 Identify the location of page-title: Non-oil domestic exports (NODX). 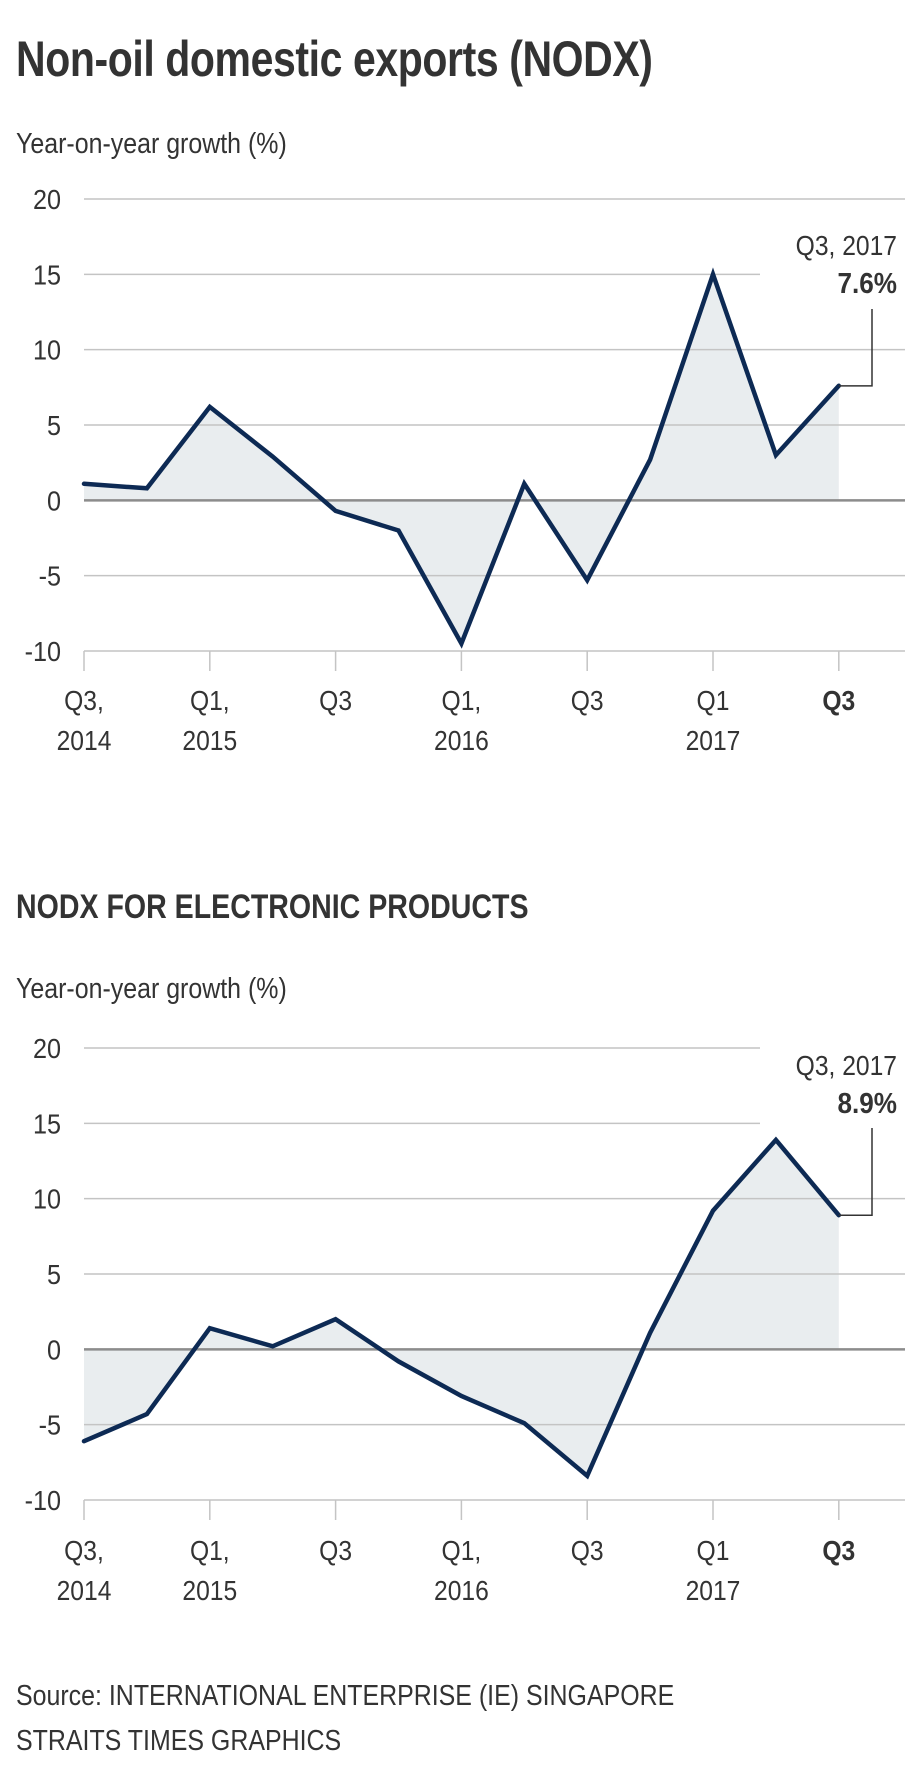
(334, 59).